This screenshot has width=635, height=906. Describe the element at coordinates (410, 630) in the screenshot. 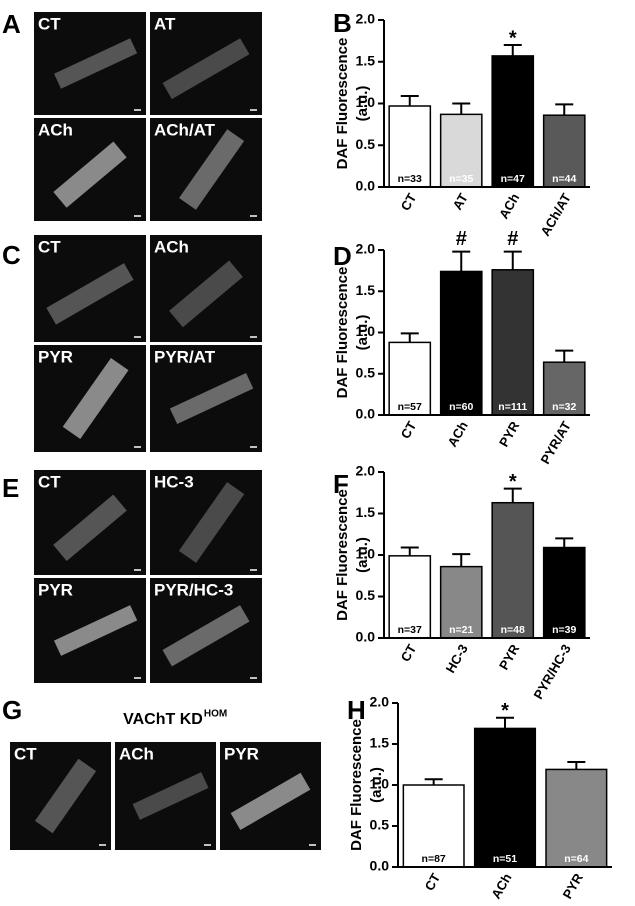

I see `n-label: n=37` at that location.